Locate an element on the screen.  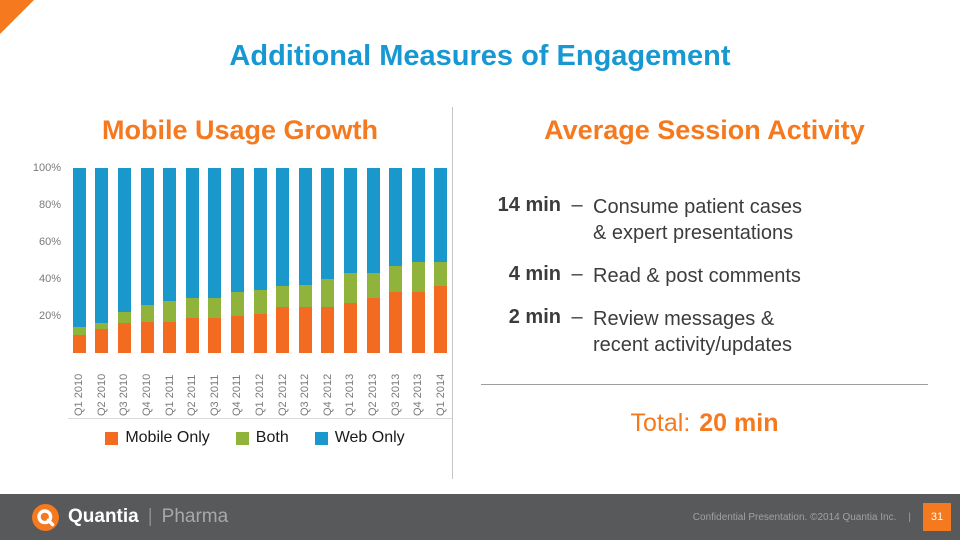
bar-column: Q3 2010 is located at coordinates (124, 293).